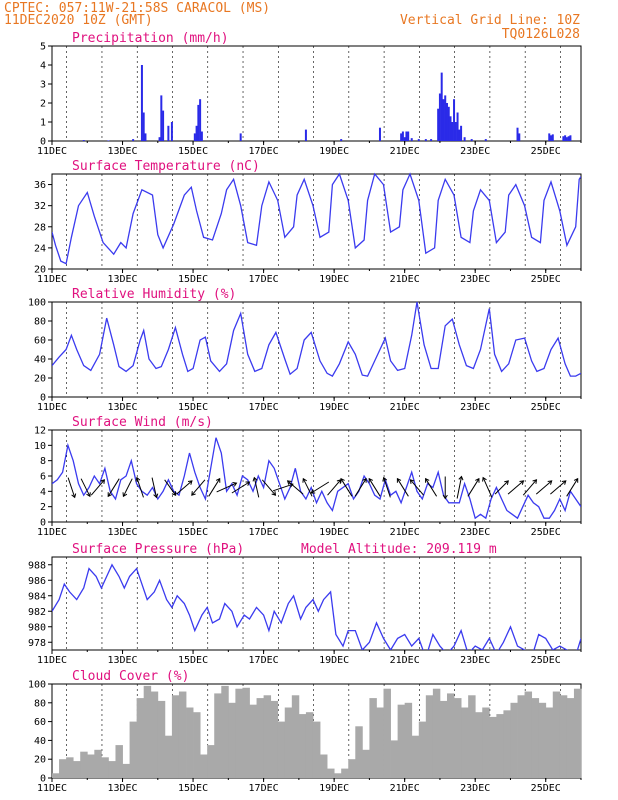 Image resolution: width=618 pixels, height=800 pixels. What do you see at coordinates (405, 407) in the screenshot?
I see `rh-xtick-label: 21DEC` at bounding box center [405, 407].